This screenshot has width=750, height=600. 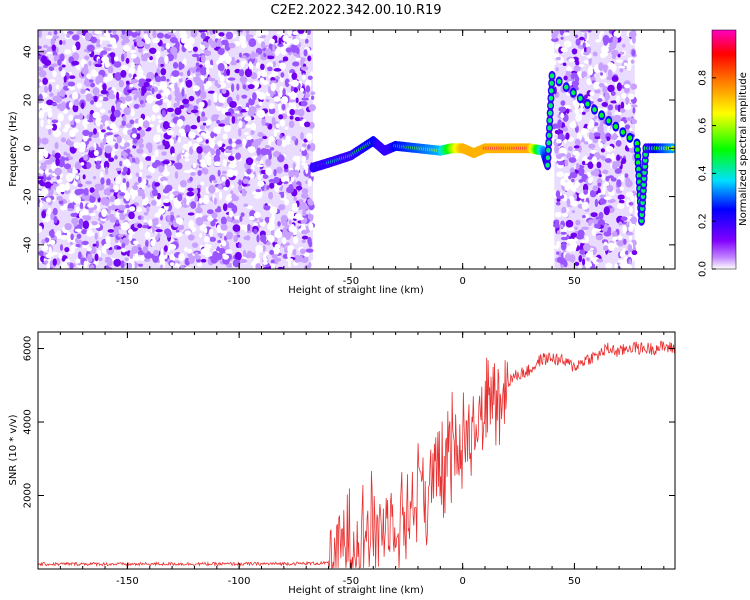 What do you see at coordinates (743, 149) in the screenshot?
I see `colorbar-label: Normalized spectral amplitude` at bounding box center [743, 149].